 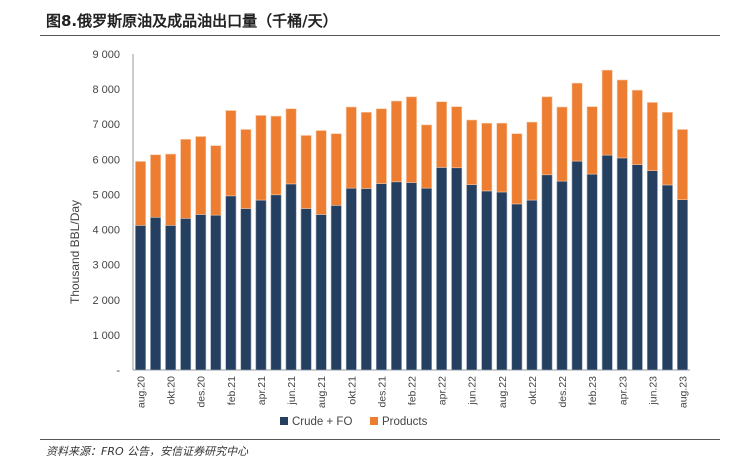 What do you see at coordinates (683, 392) in the screenshot?
I see `x-tick-label: aug.23` at bounding box center [683, 392].